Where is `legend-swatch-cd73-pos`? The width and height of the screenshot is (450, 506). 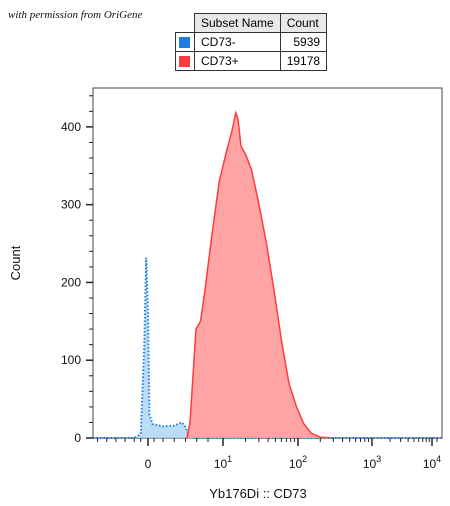
legend-swatch-cd73-pos is located at coordinates (184, 62).